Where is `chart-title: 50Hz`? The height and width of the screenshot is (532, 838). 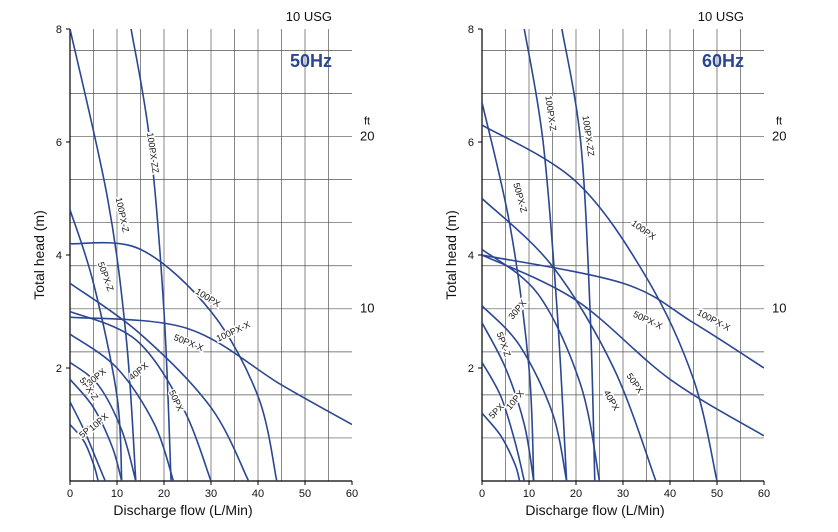 chart-title: 50Hz is located at coordinates (311, 61).